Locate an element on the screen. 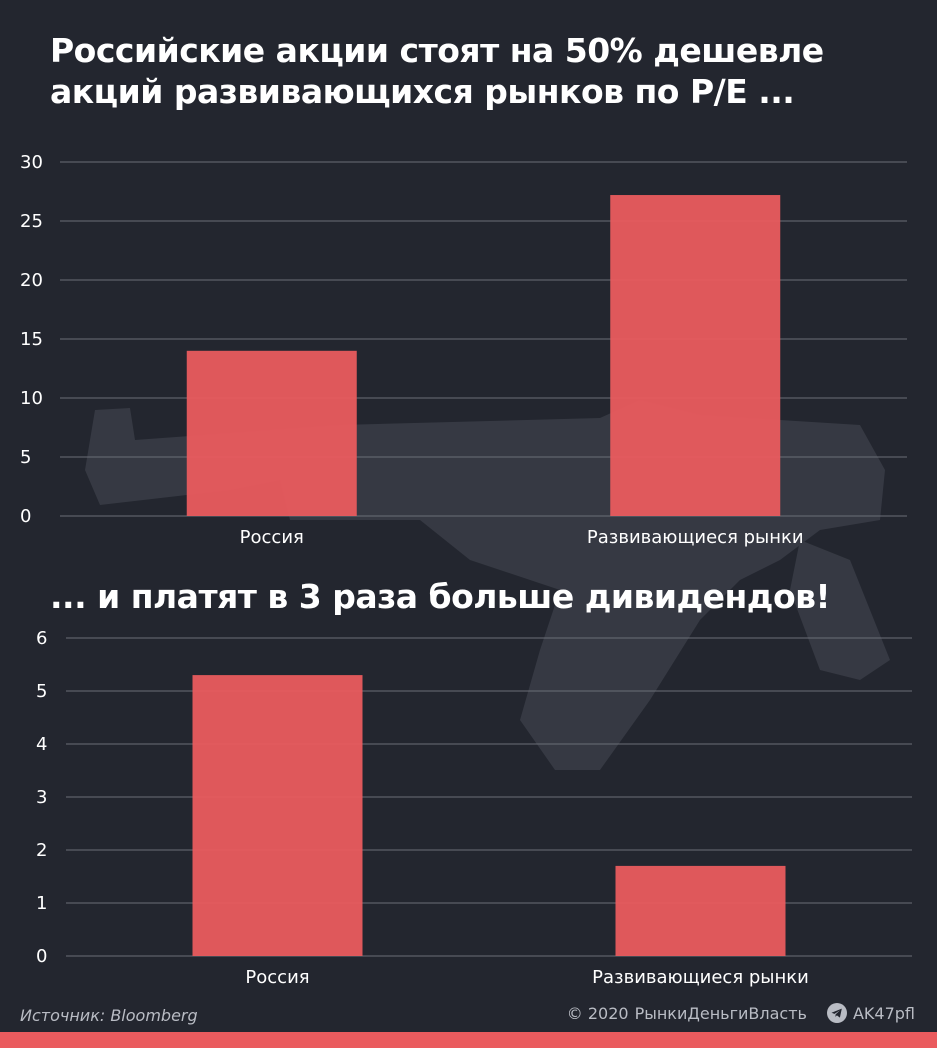  y-tick-label: 3 is located at coordinates (41, 797).